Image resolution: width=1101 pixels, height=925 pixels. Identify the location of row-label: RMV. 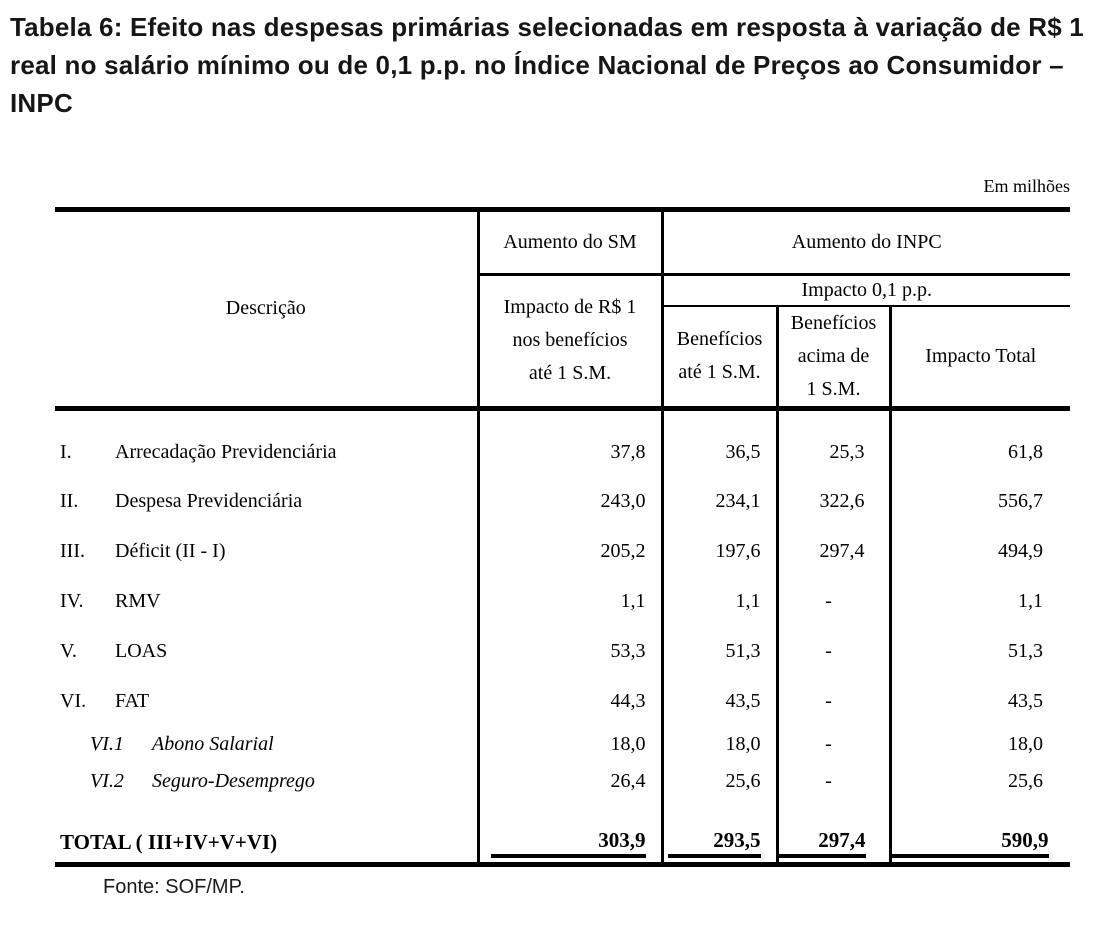
(138, 600).